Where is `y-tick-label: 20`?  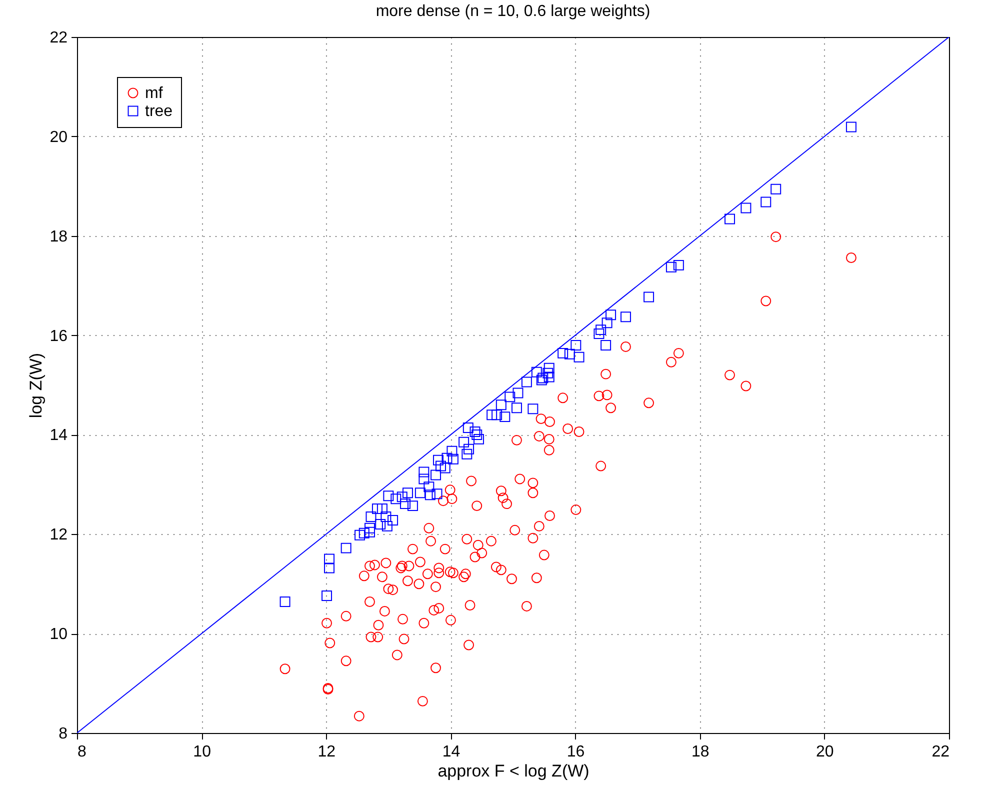
y-tick-label: 20 is located at coordinates (59, 137).